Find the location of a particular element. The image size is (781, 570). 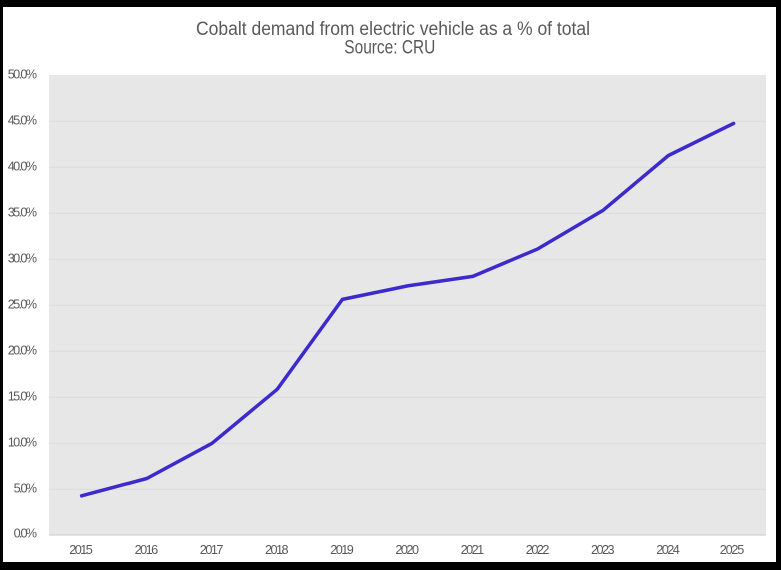

svg-text: 50.0% is located at coordinates (22, 75).